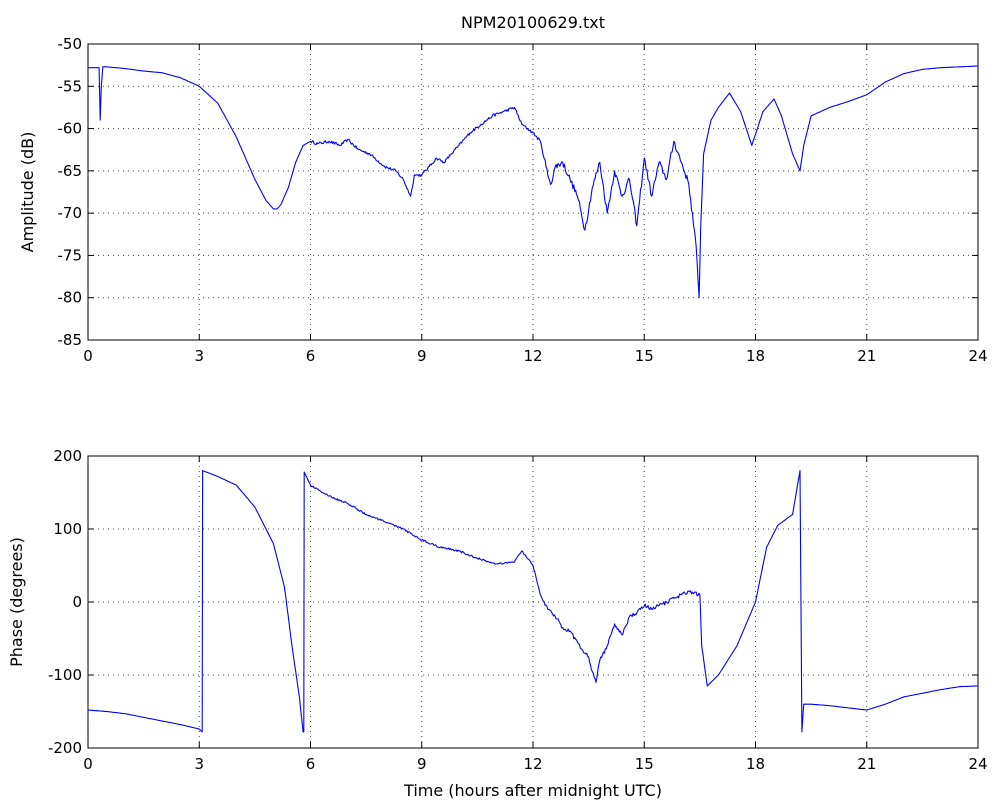  What do you see at coordinates (16, 602) in the screenshot?
I see `phase-y-axis-label: Phase (degrees)` at bounding box center [16, 602].